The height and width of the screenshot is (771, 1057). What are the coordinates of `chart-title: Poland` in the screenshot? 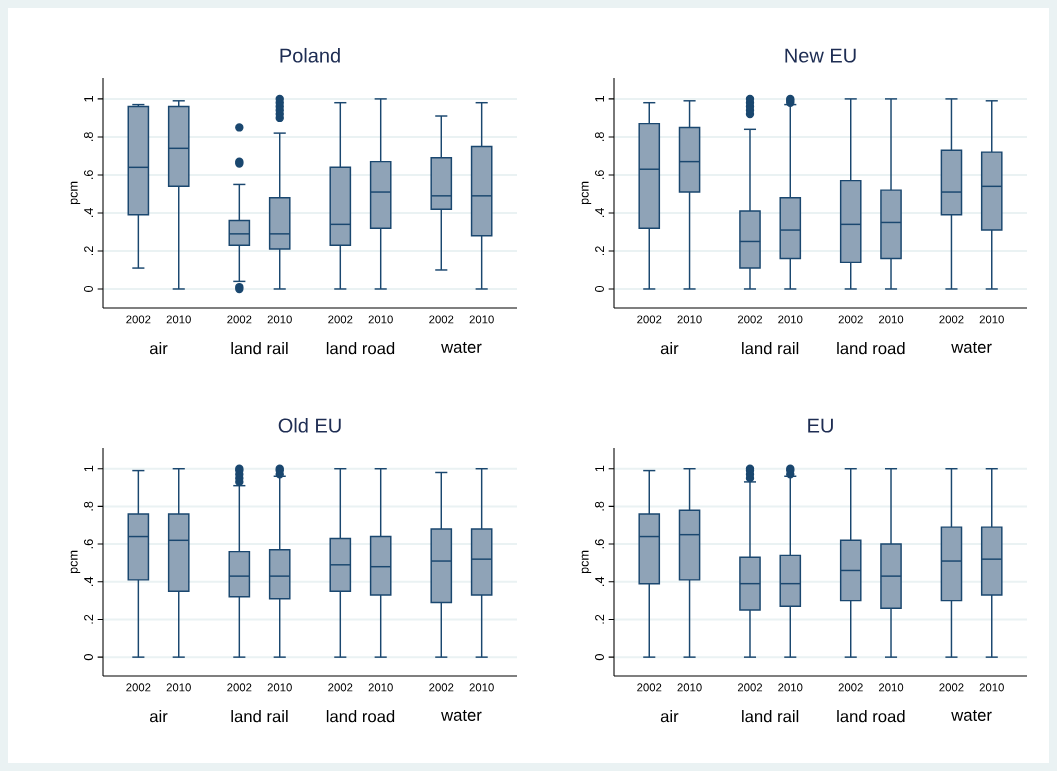 It's located at (310, 55).